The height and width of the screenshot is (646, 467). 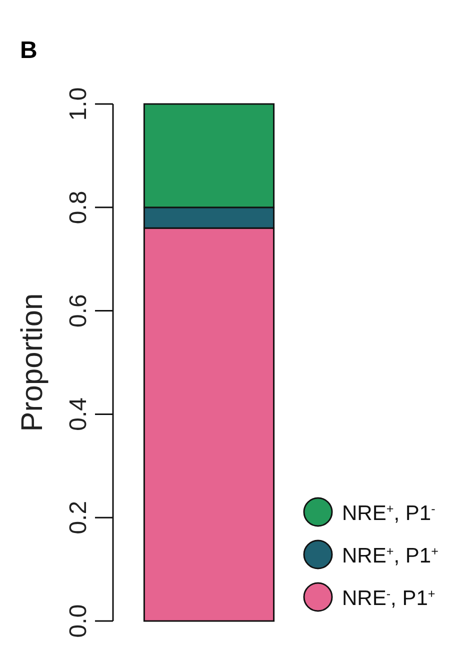 What do you see at coordinates (29, 50) in the screenshot?
I see `chart-title: B` at bounding box center [29, 50].